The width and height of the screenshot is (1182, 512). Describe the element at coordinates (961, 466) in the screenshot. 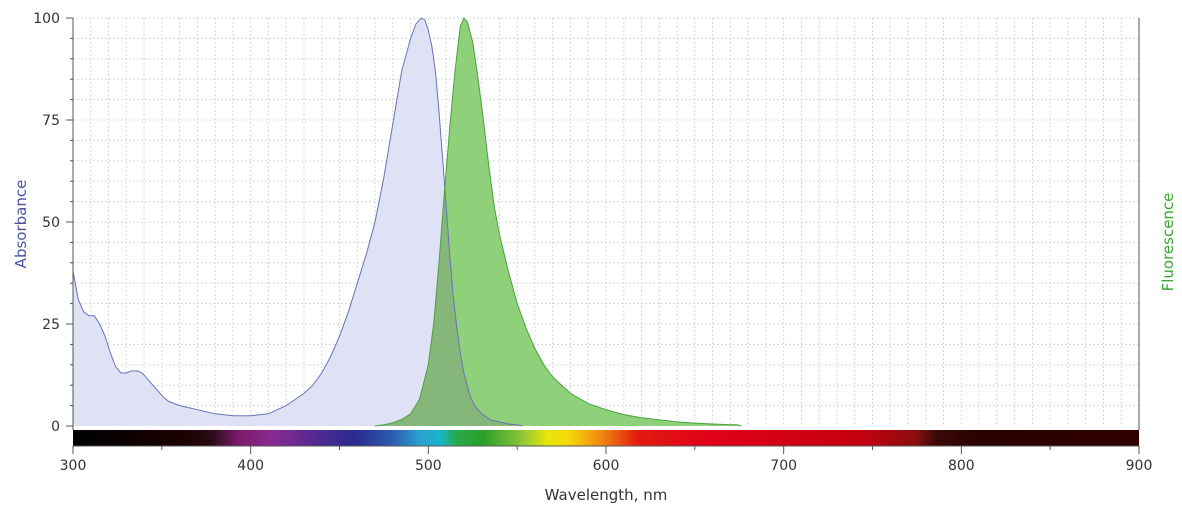

I see `x-tick-label: 800` at that location.